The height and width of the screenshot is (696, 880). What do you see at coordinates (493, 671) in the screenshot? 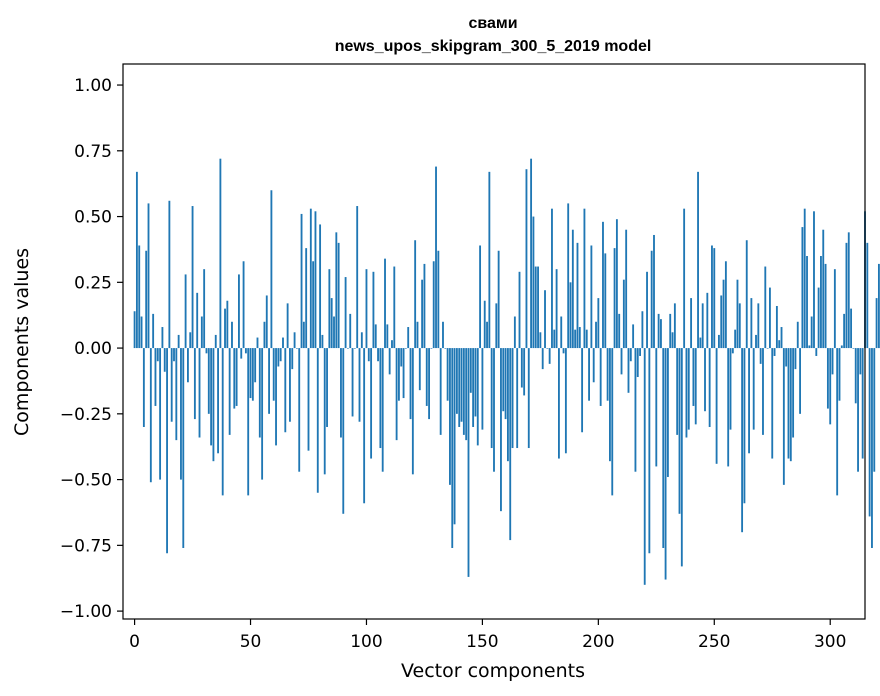
I see `x-axis-label: Vector components` at bounding box center [493, 671].